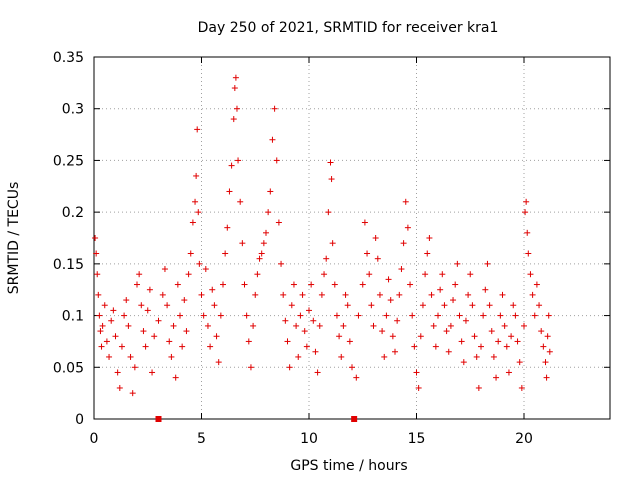  I want to click on x-tick-label: 0, so click(94, 439).